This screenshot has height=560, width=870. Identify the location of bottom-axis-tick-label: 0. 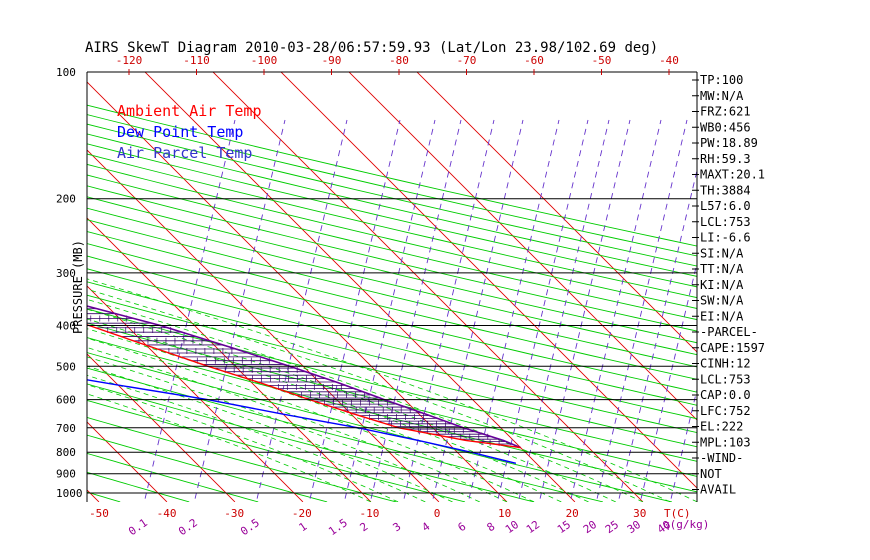
(437, 513).